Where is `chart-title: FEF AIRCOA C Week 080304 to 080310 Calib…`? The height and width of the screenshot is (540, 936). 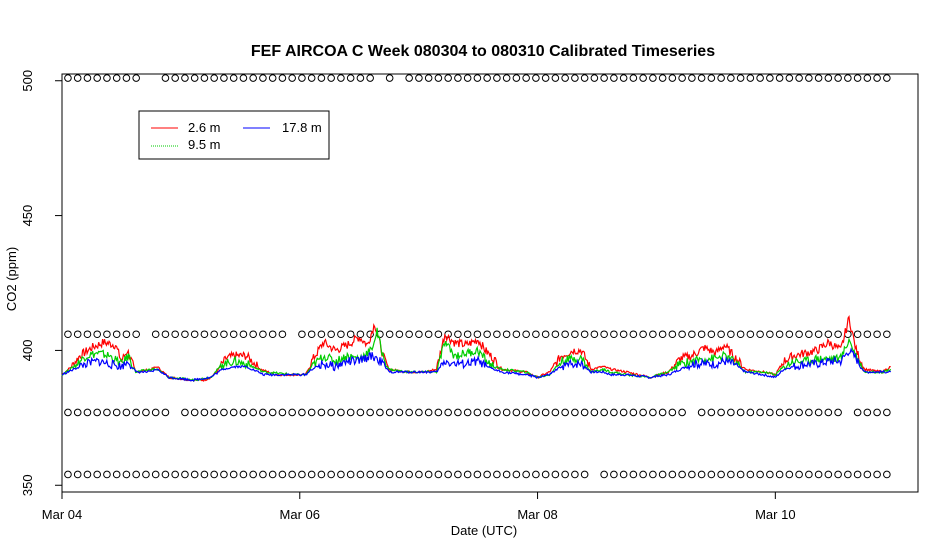 chart-title: FEF AIRCOA C Week 080304 to 080310 Calib… is located at coordinates (483, 51).